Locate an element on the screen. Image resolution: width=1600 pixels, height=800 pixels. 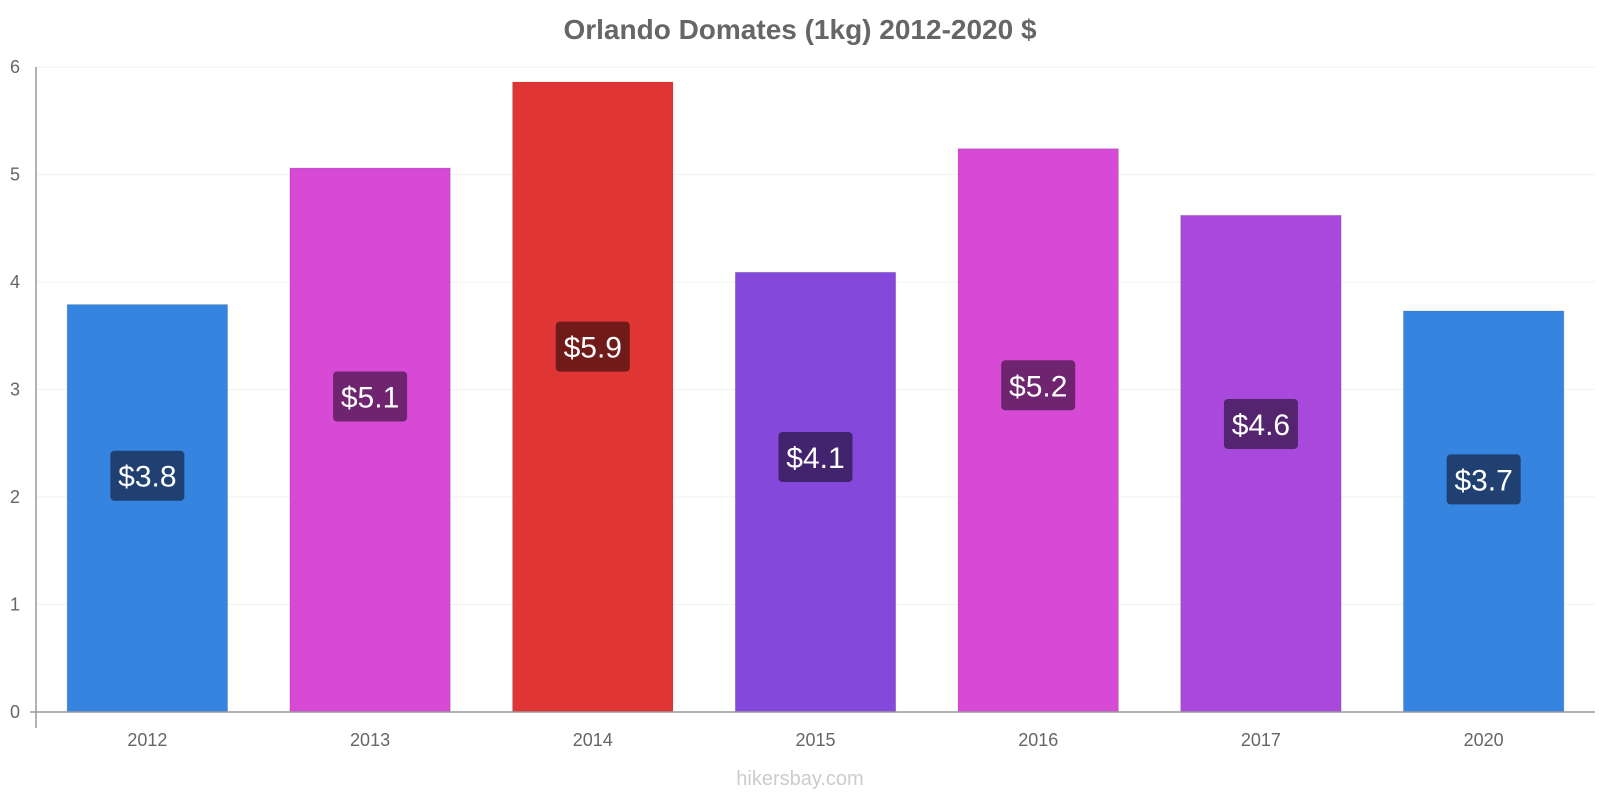
y-axis-ticks: 0 1 2 3 4 5 6 is located at coordinates (15, 389).